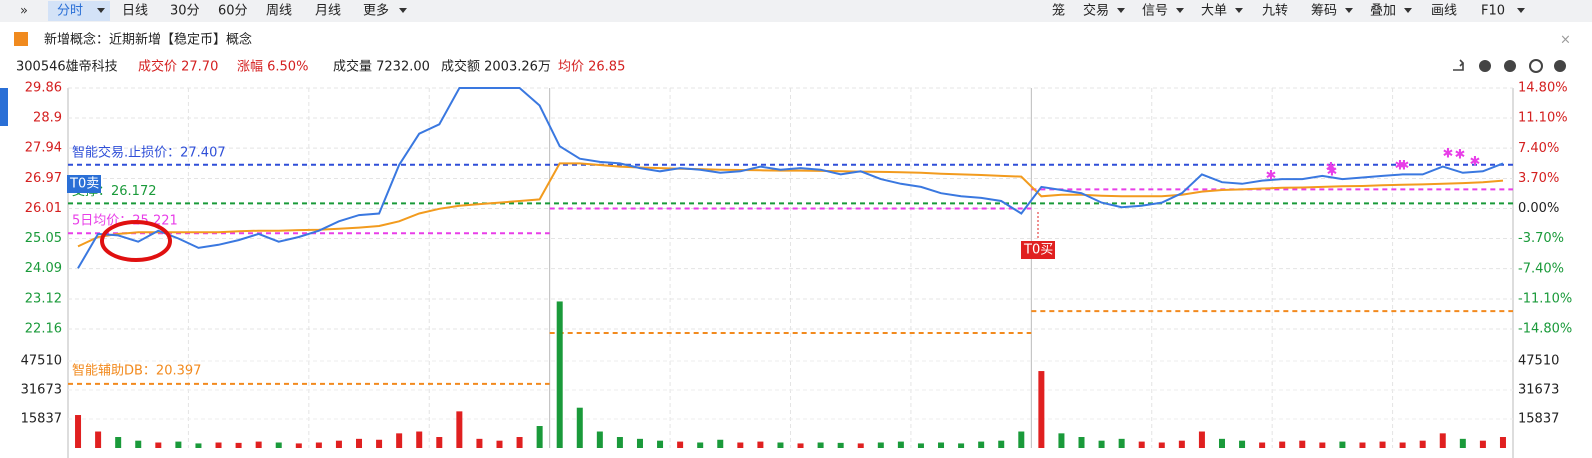 Image resolution: width=1592 pixels, height=458 pixels. I want to click on y-tick-label: 27.94, so click(43, 148).